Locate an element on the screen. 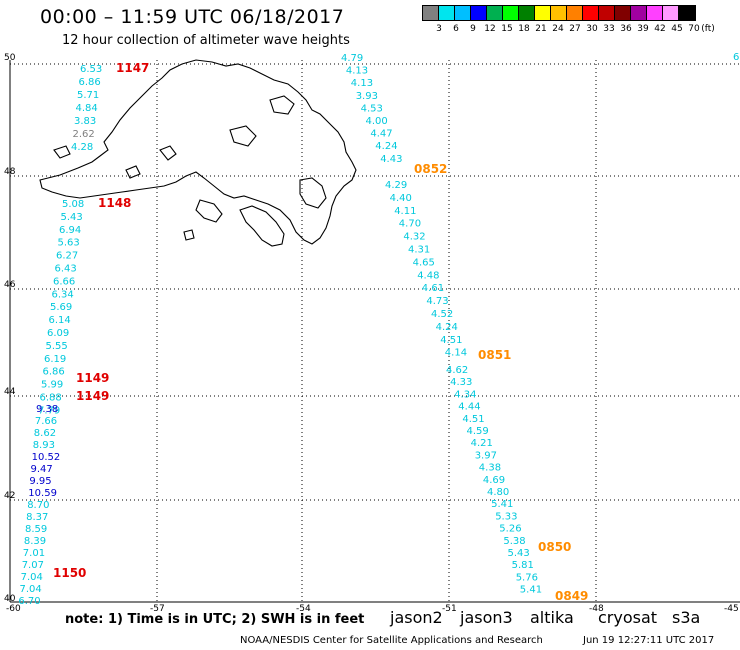 This screenshot has height=650, width=740. time-tag: 0850 is located at coordinates (554, 547).